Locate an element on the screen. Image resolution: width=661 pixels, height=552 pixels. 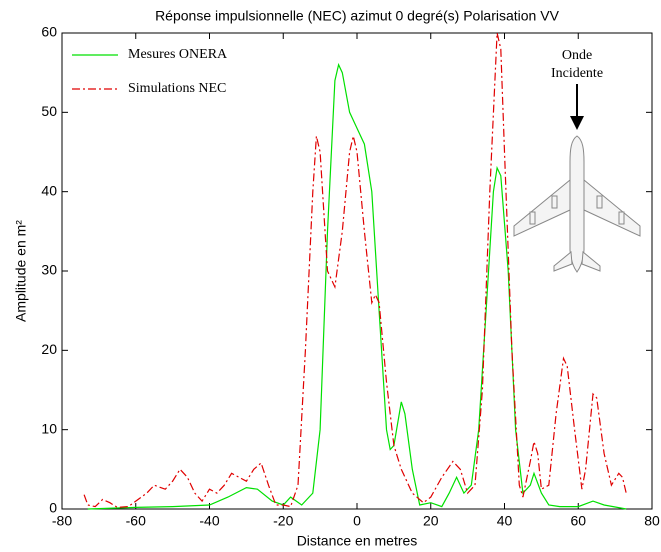
x-tick-label: 60 is located at coordinates (578, 521).